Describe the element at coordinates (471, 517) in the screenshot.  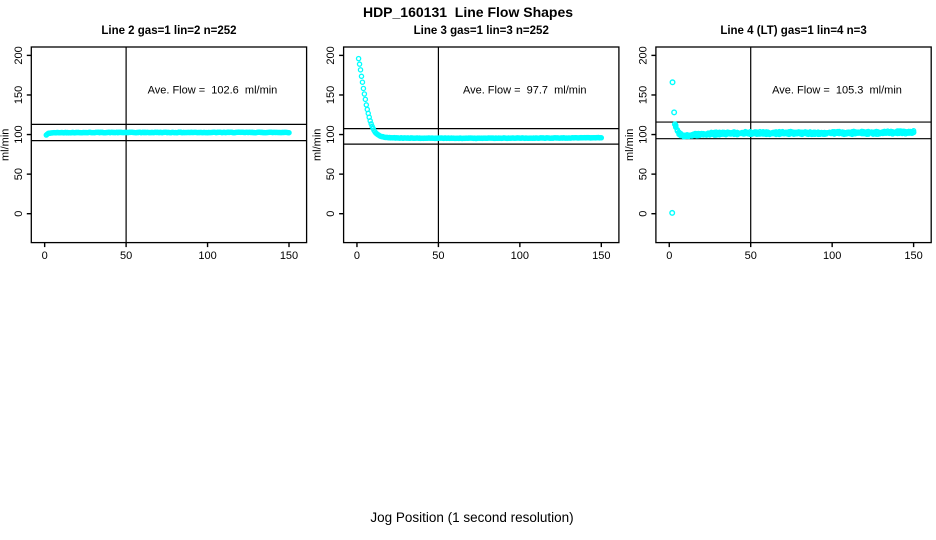
I see `x-axis-label: Jog Position (1 second resolution)` at that location.